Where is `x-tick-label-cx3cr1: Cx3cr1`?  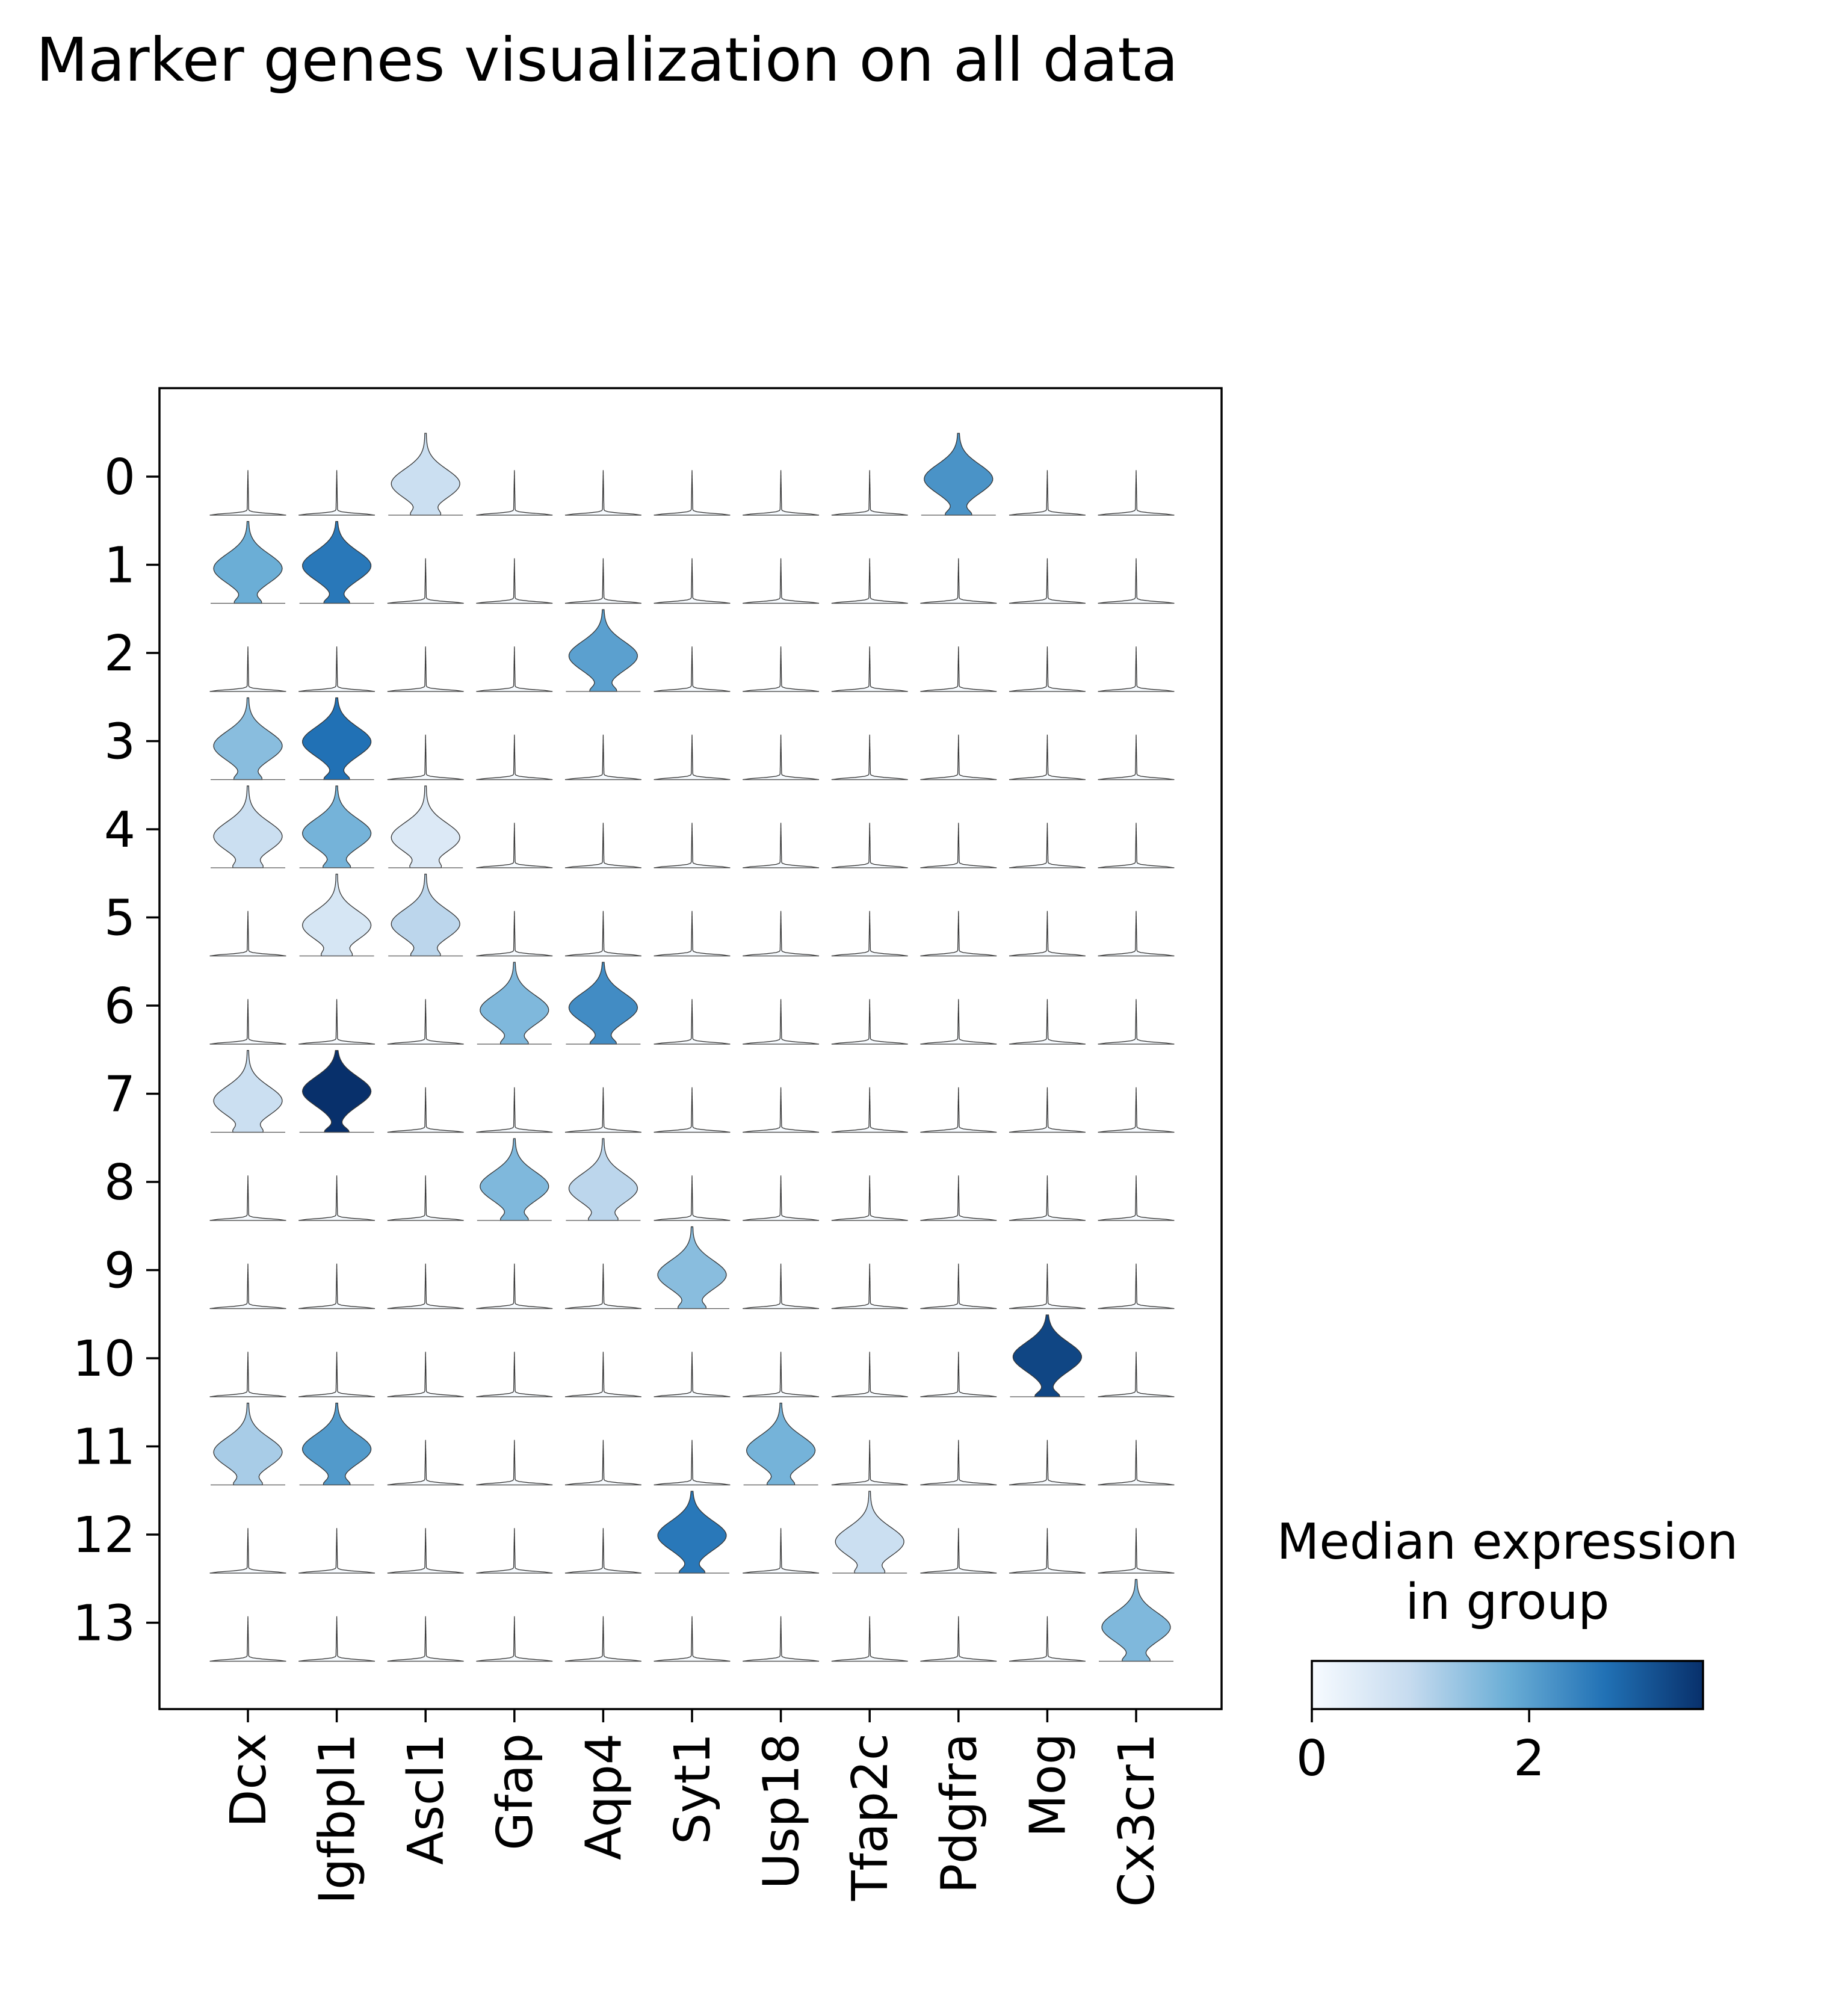 x-tick-label-cx3cr1: Cx3cr1 is located at coordinates (1137, 1820).